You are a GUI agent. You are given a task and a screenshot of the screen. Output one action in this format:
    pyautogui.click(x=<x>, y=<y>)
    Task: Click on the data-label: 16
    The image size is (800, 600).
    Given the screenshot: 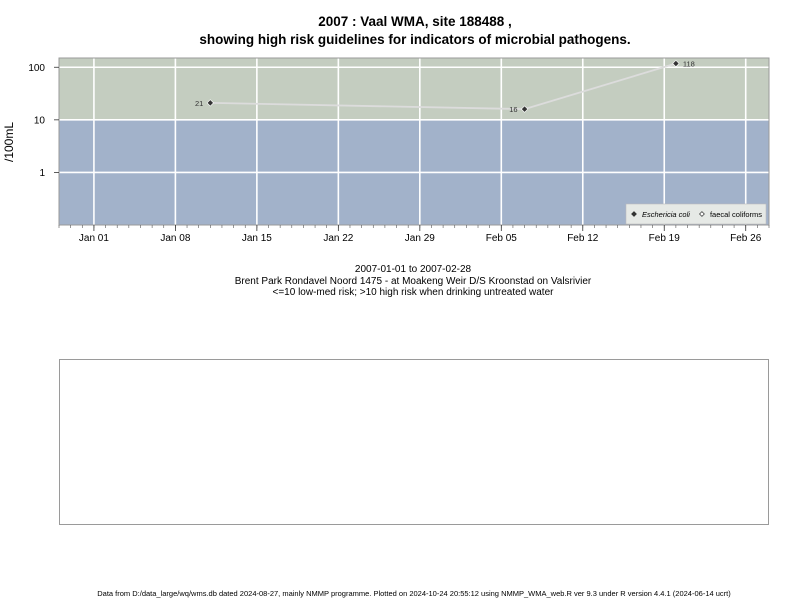 What is the action you would take?
    pyautogui.click(x=513, y=109)
    